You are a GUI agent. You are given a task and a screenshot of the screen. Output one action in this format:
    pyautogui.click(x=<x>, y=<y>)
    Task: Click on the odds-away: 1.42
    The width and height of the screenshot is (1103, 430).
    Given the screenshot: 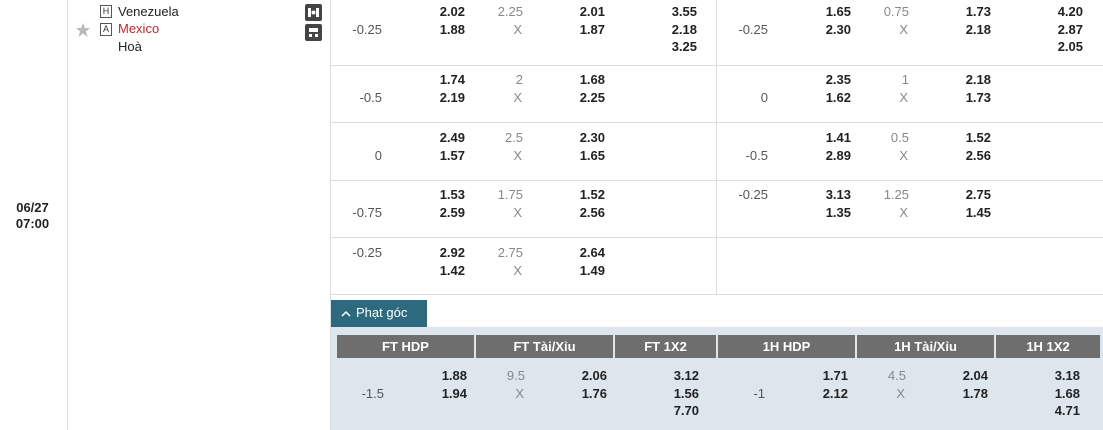 What is the action you would take?
    pyautogui.click(x=452, y=270)
    